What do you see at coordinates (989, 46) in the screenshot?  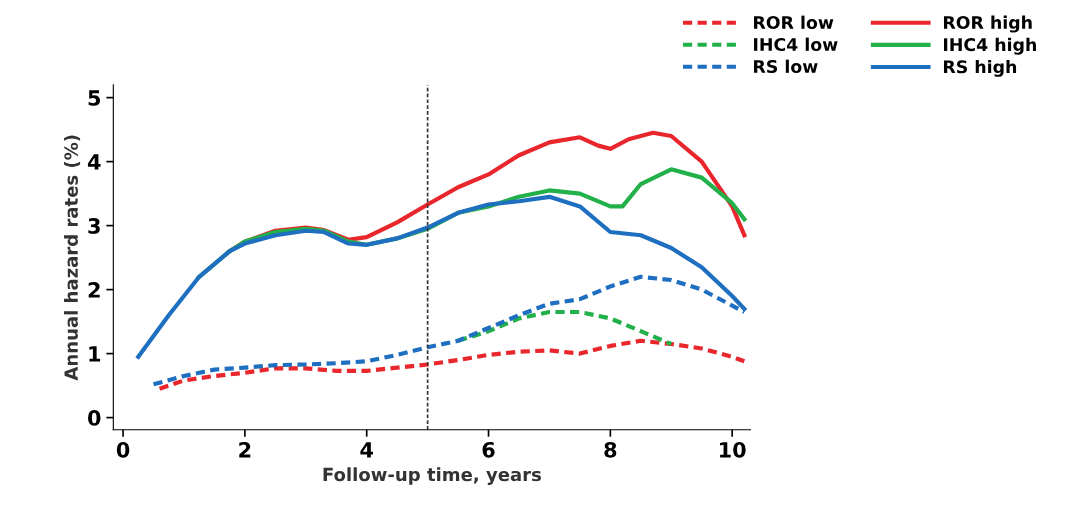 I see `legend-label: IHC4 high` at bounding box center [989, 46].